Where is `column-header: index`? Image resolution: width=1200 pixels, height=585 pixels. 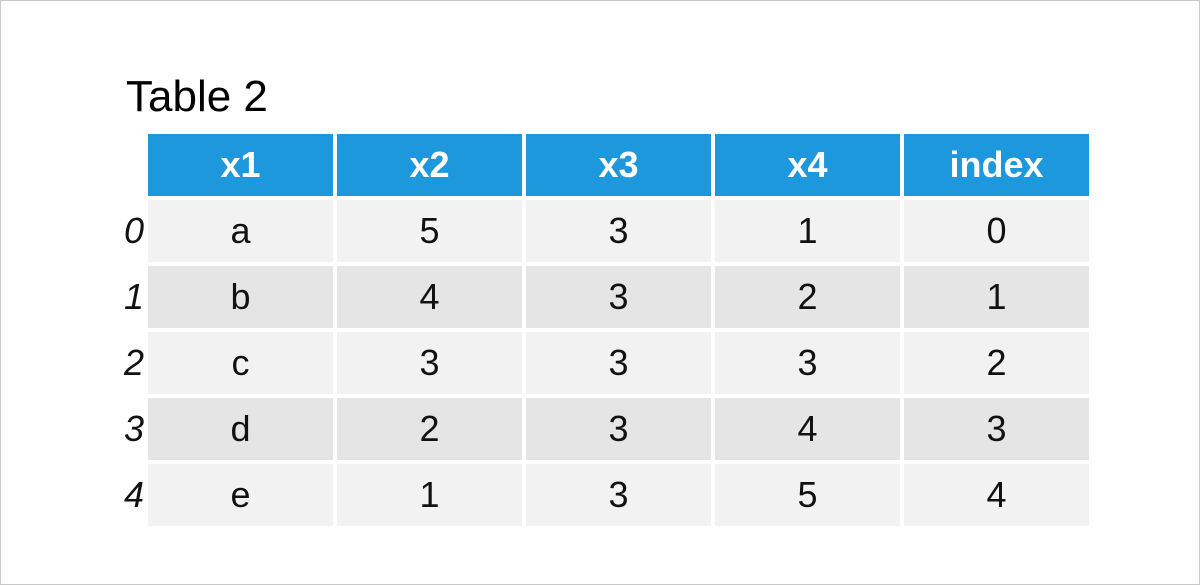
column-header: index is located at coordinates (996, 165).